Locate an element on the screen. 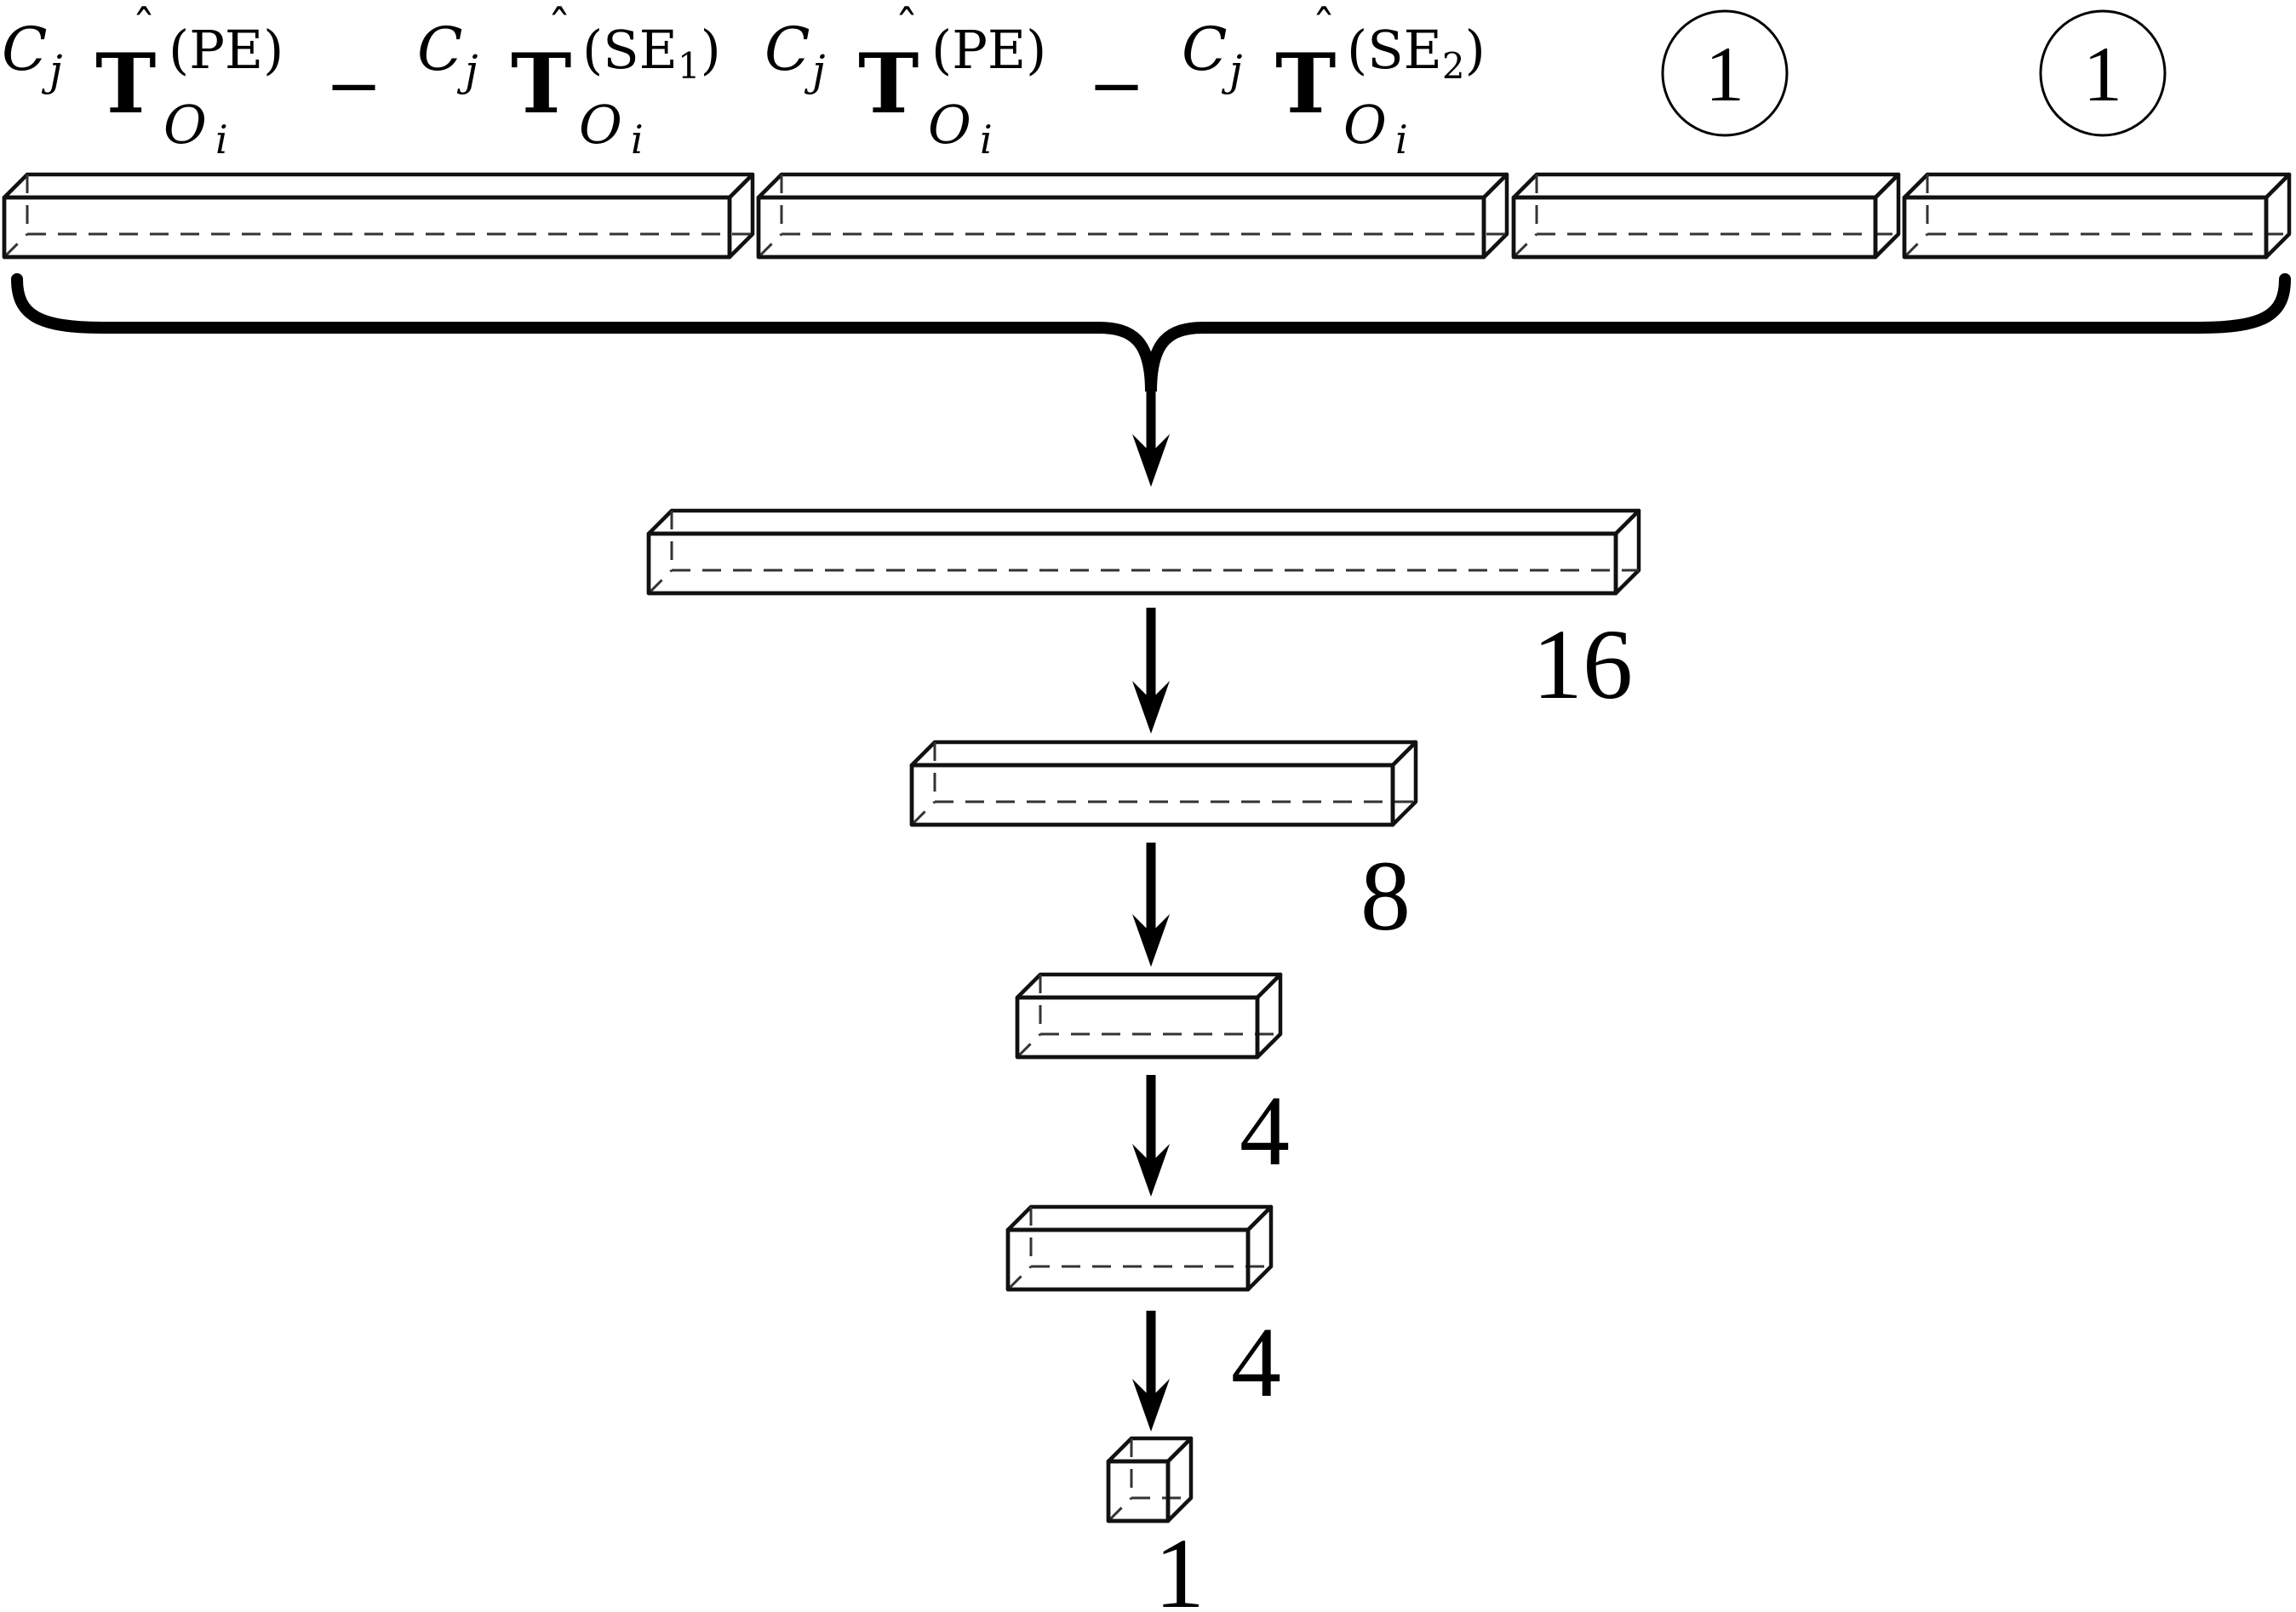 The image size is (2296, 1612). layer-size-label-8: 8 is located at coordinates (1385, 896).